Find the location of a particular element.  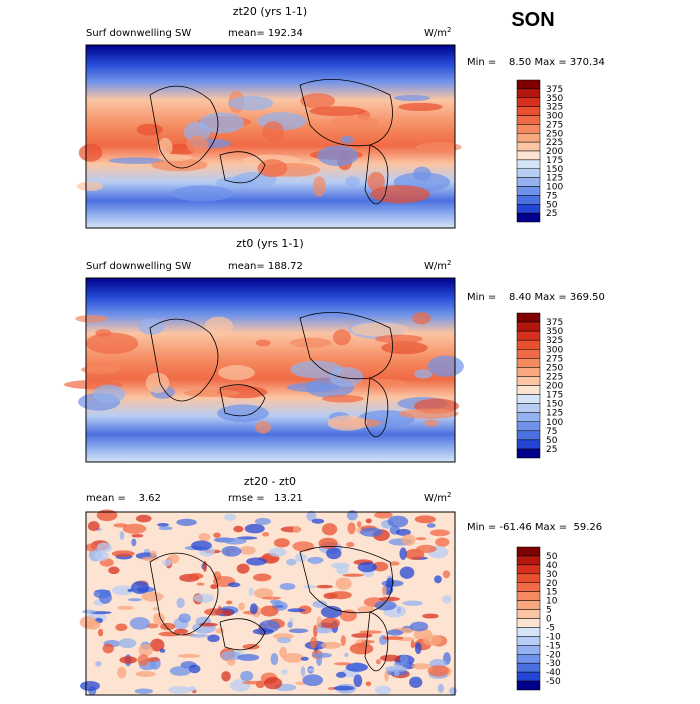

colorbar-label: 30 is located at coordinates (552, 575).